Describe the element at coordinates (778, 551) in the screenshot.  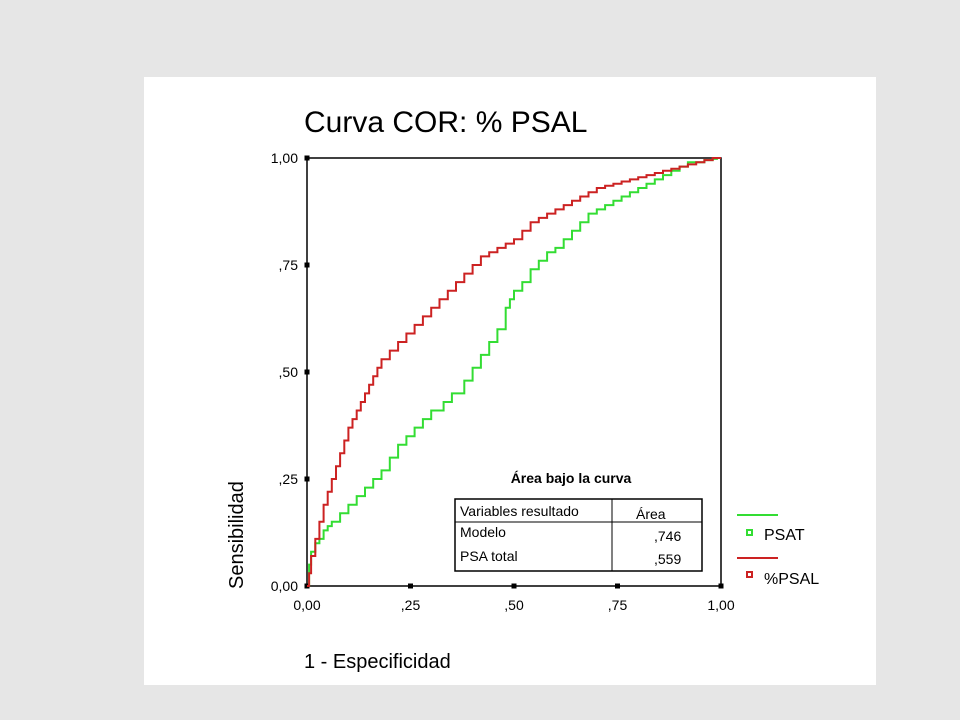
I see `legend: PSAT %PSAL` at that location.